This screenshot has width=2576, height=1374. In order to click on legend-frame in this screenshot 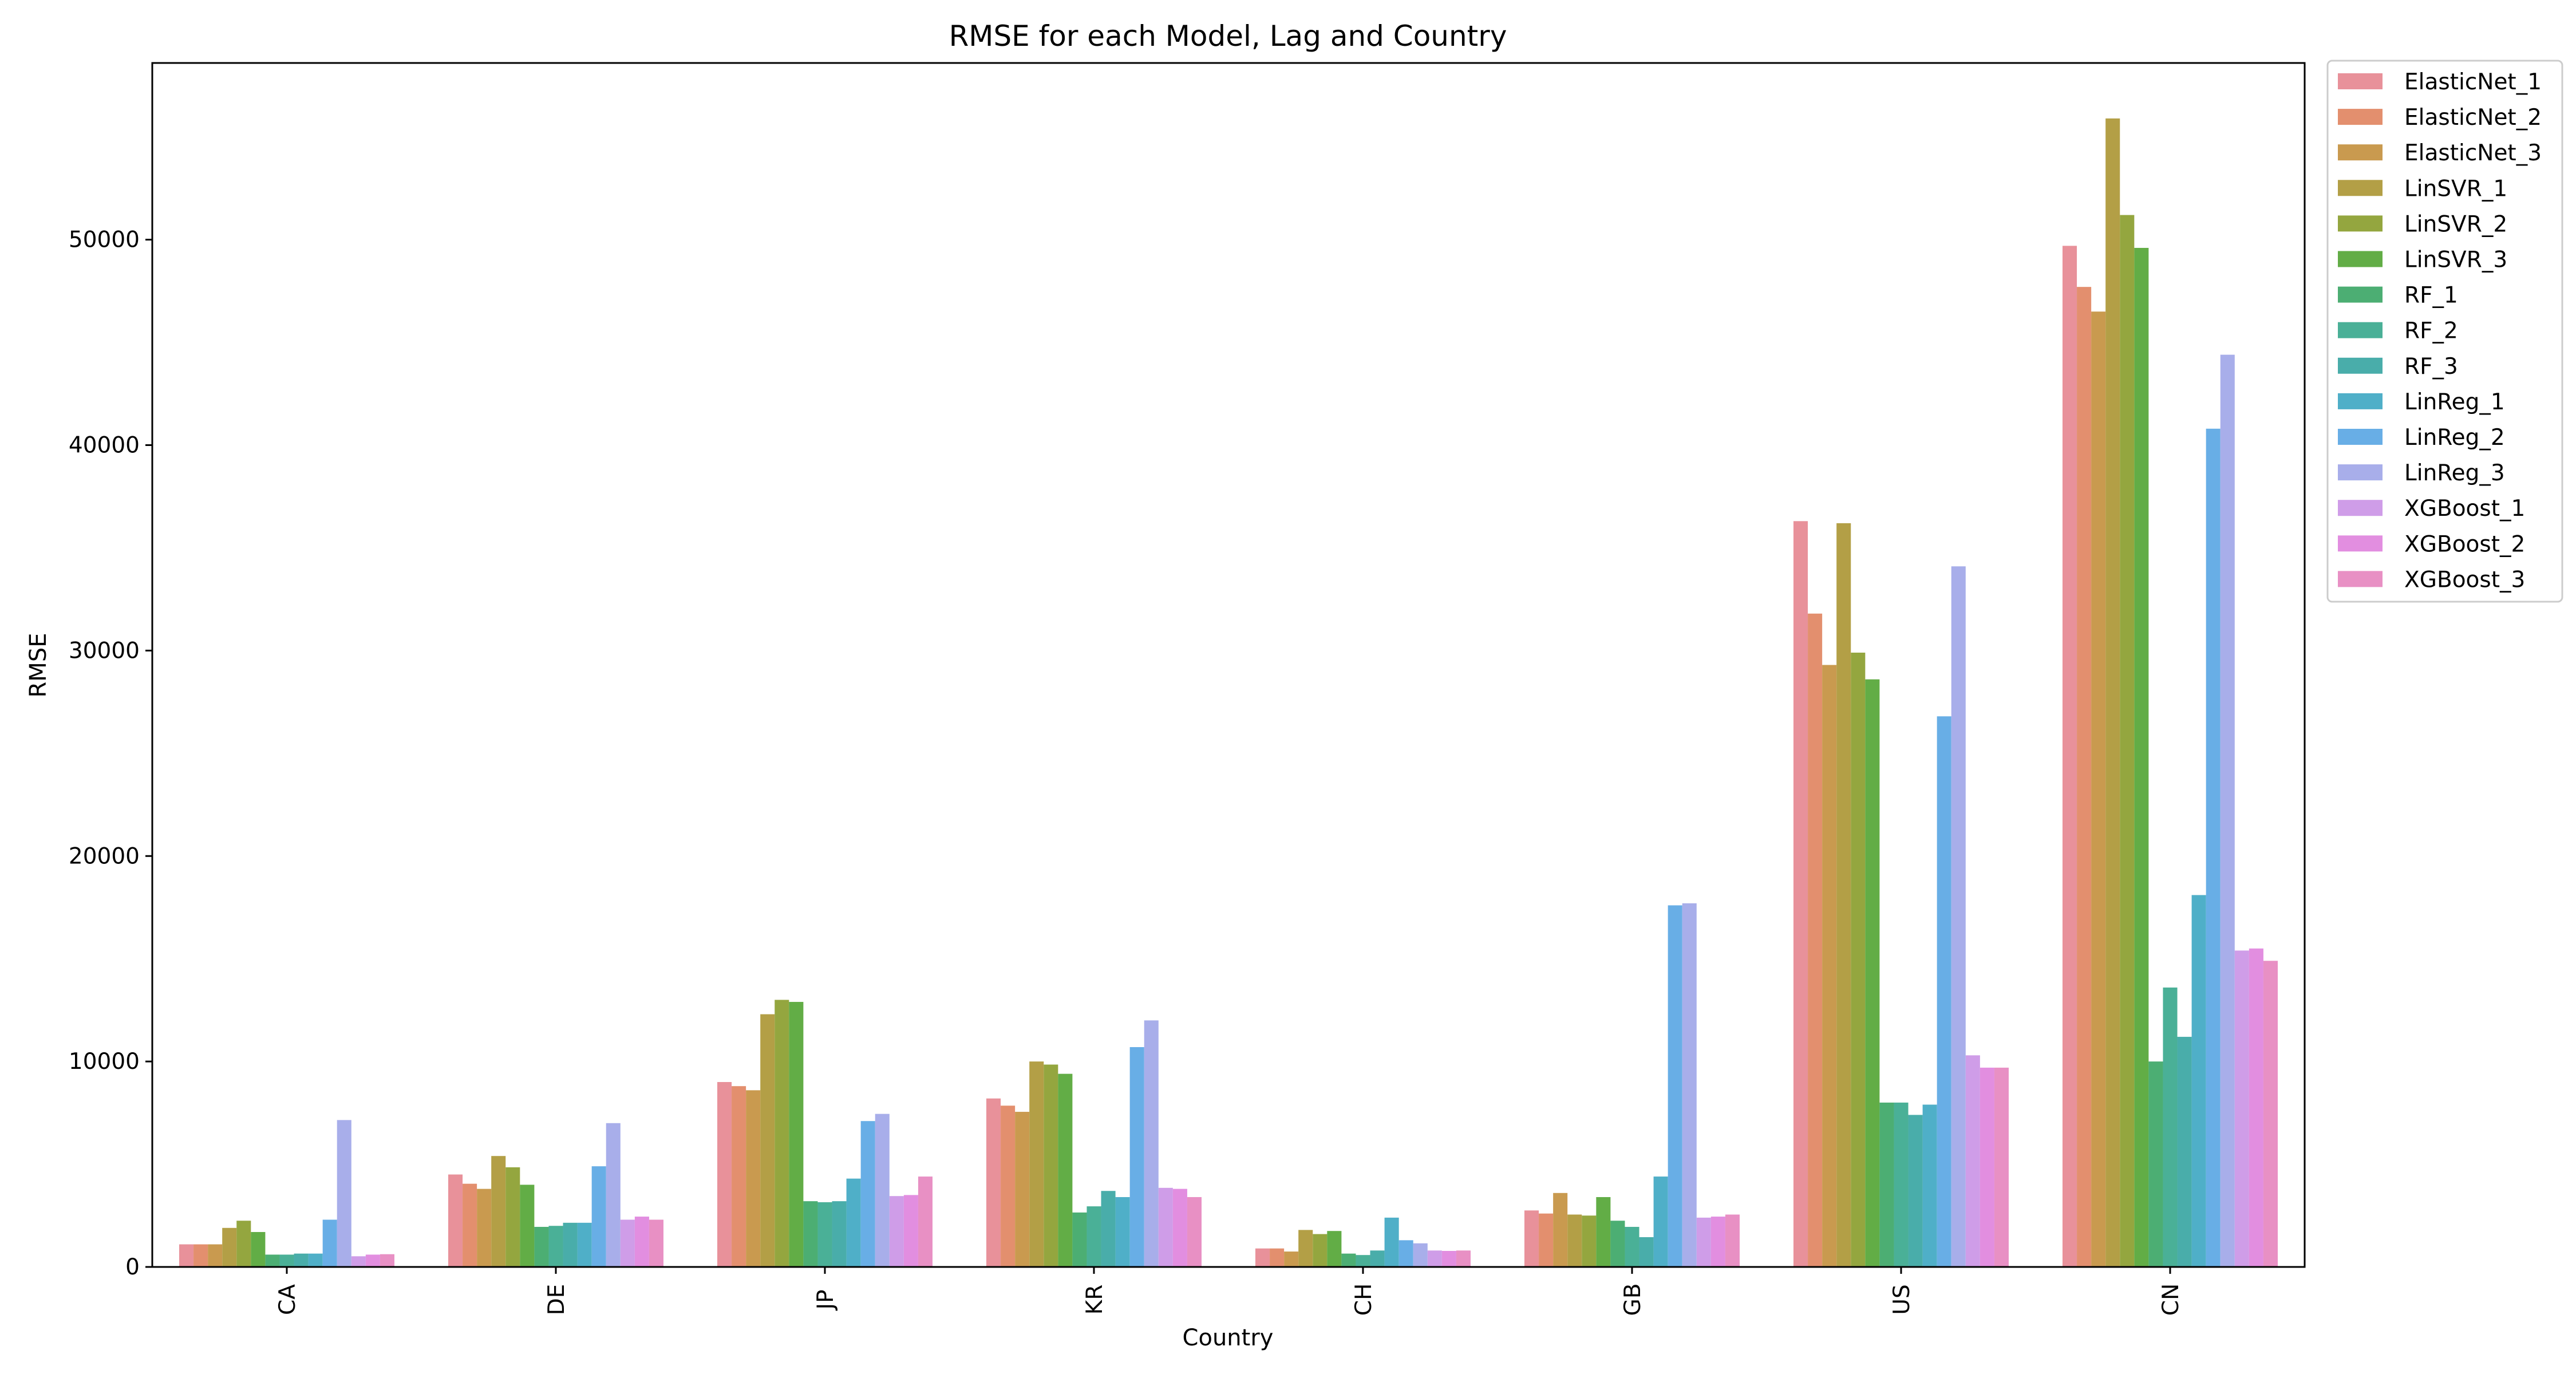, I will do `click(2444, 331)`.